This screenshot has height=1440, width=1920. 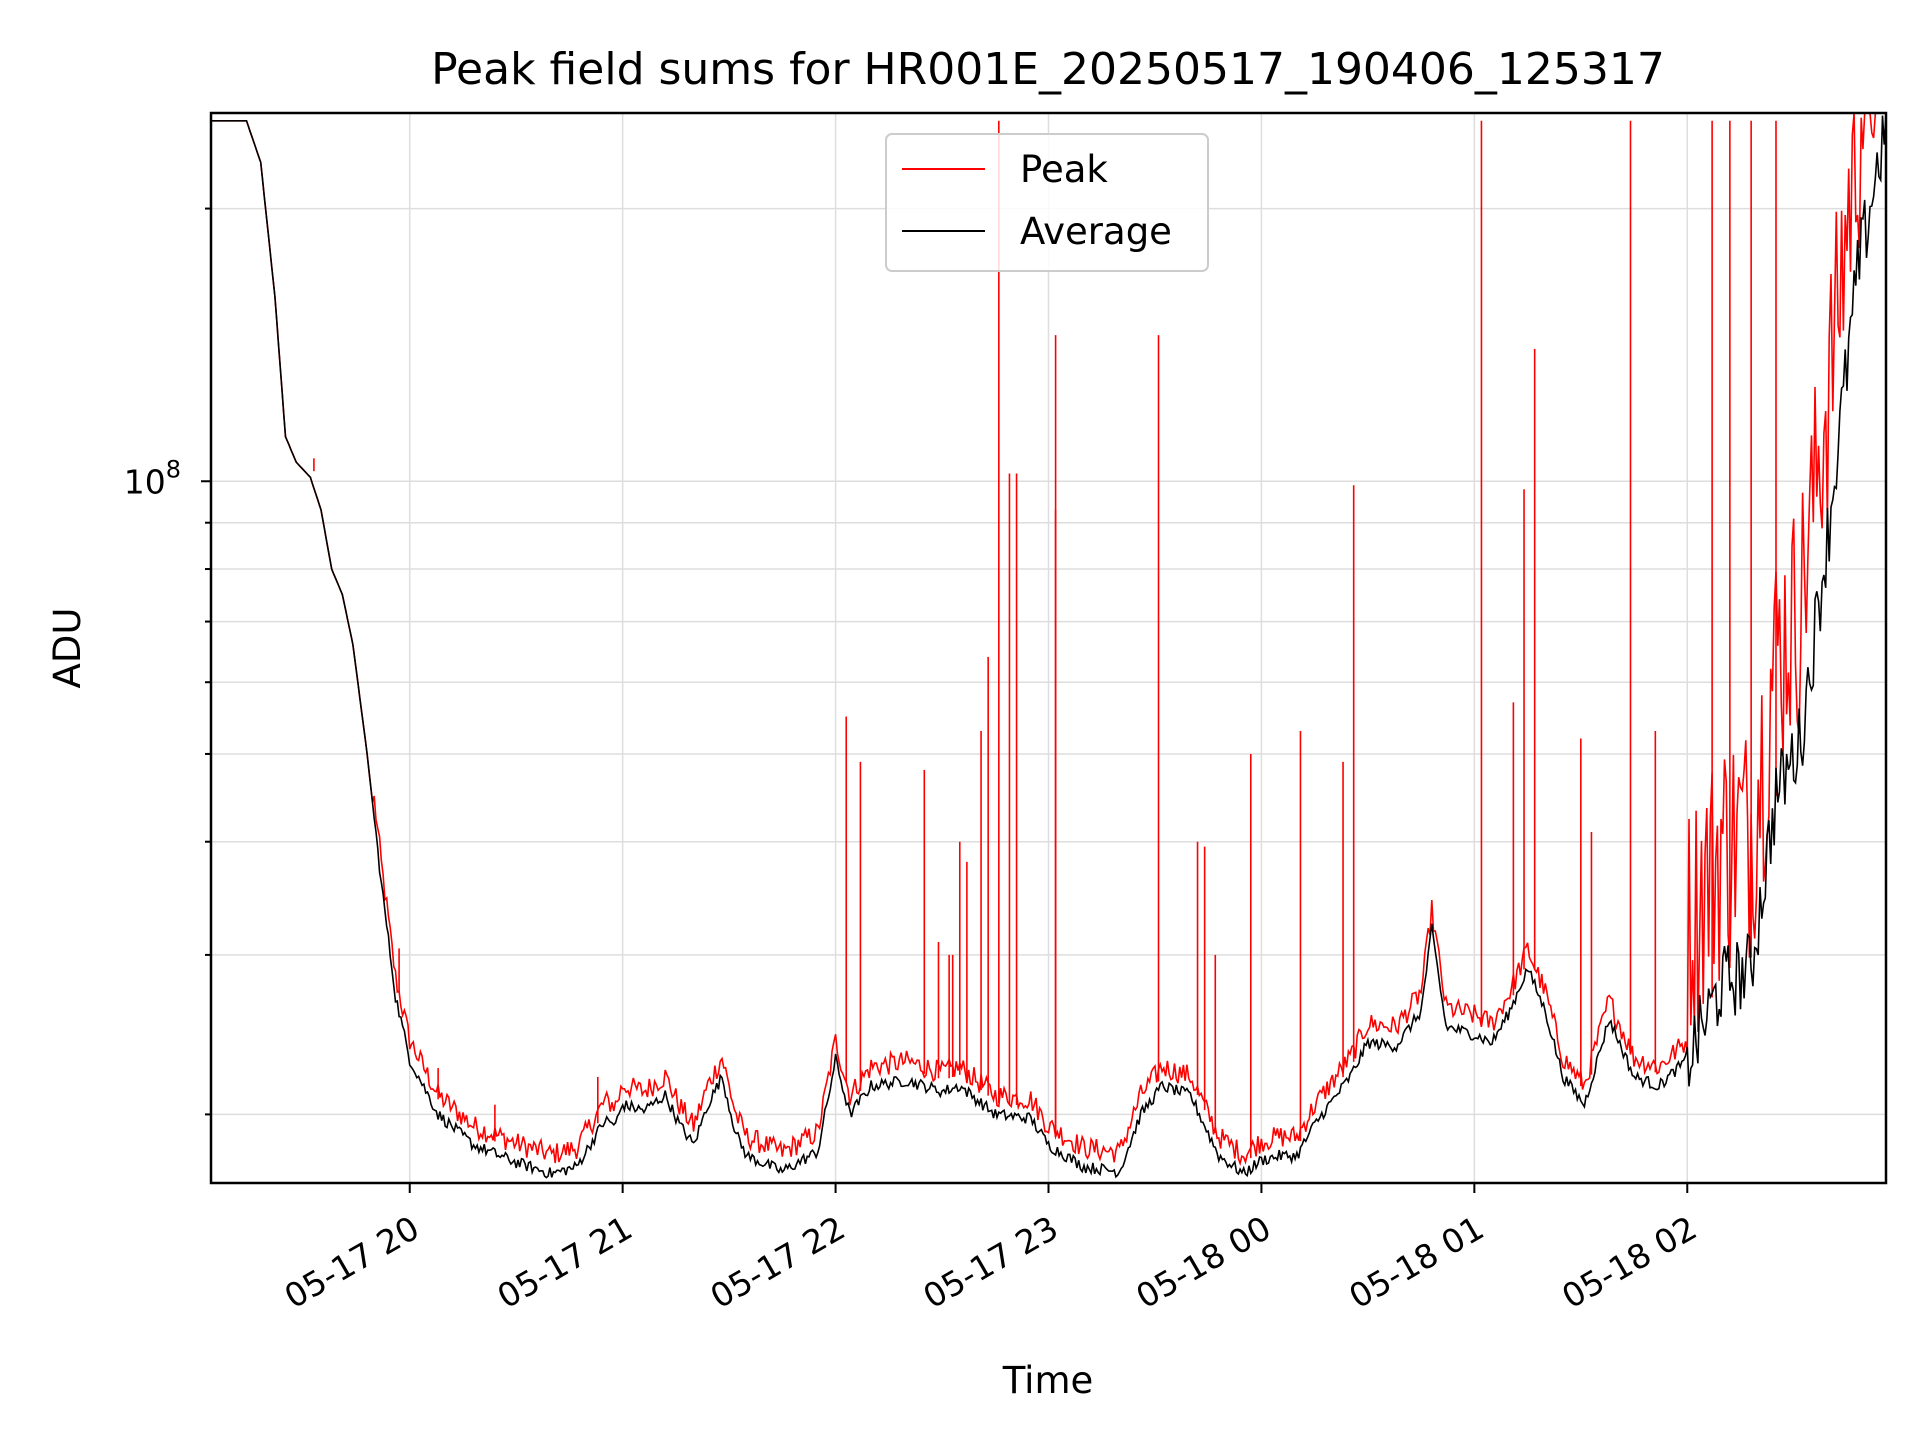 I want to click on y-axis-label: ADU, so click(x=67, y=648).